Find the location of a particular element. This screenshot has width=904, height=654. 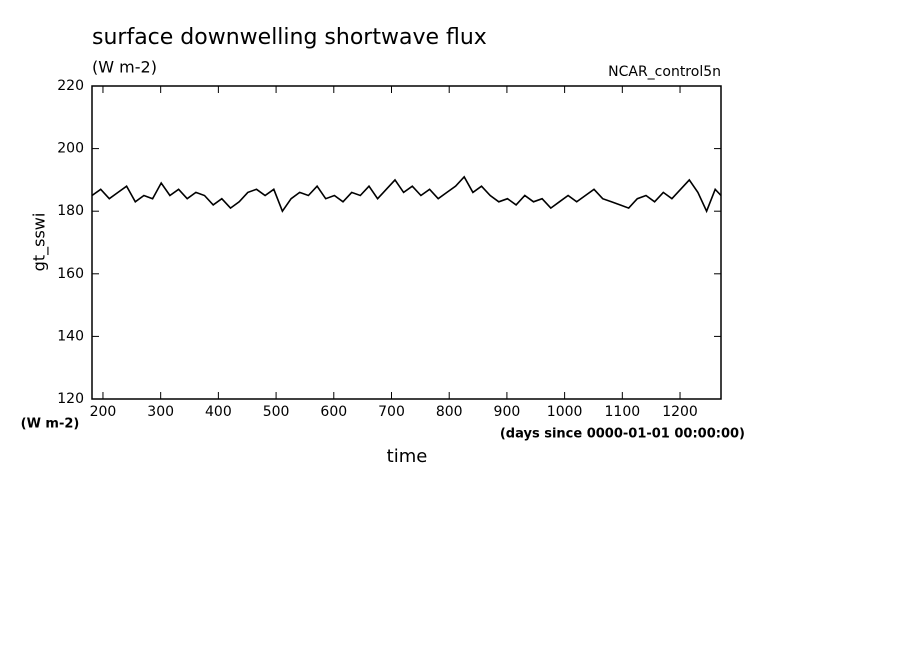

x-units: (days since 0000-01-01 00:00:00) is located at coordinates (622, 434).